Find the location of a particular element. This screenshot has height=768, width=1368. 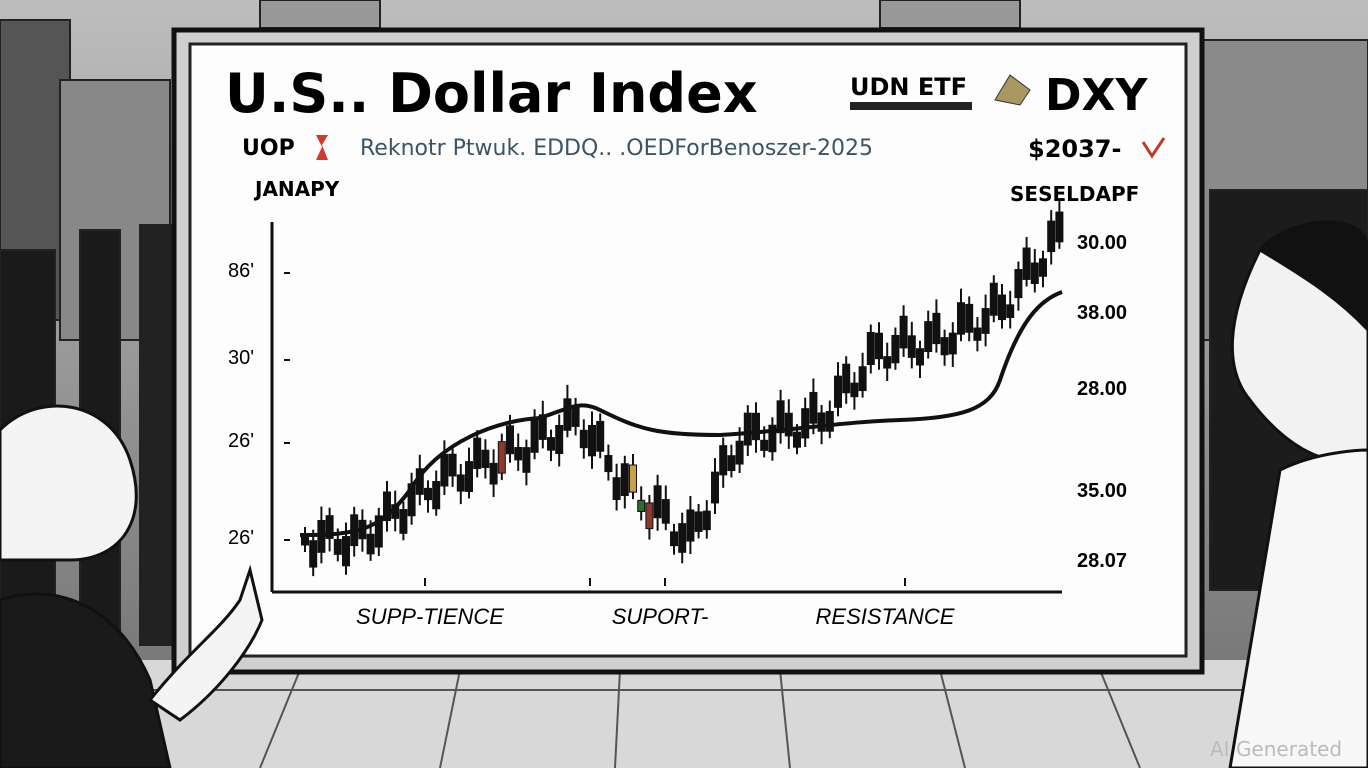

sub-left: UOP is located at coordinates (268, 148).